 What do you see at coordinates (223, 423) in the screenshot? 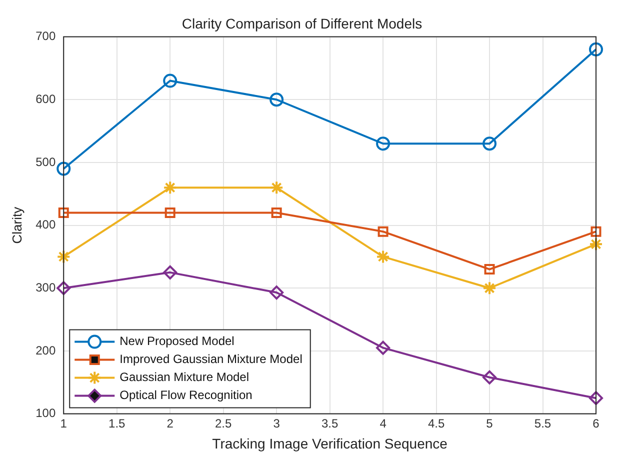
I see `x-tick-label: 2.5` at bounding box center [223, 423].